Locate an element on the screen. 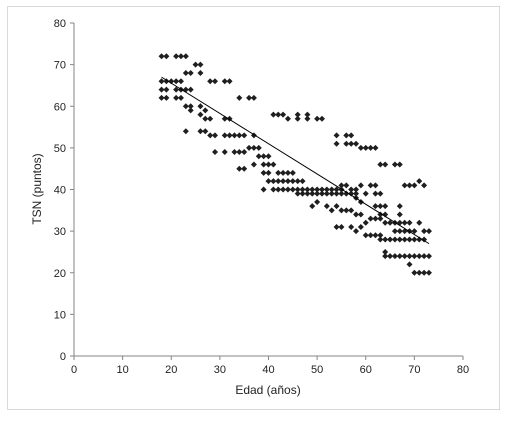 This screenshot has width=510, height=422. x-axis-title: Edad (años) is located at coordinates (267, 390).